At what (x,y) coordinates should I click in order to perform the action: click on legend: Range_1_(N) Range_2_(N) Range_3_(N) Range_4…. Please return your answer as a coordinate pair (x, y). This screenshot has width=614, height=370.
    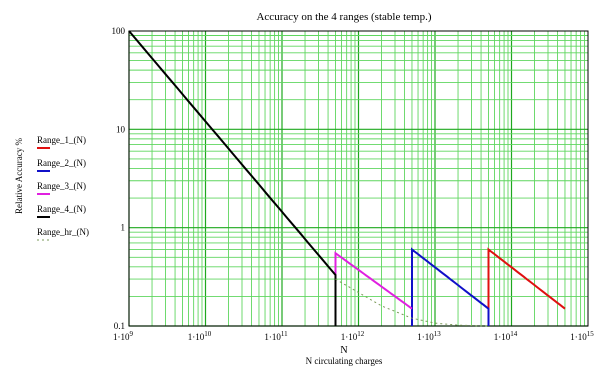
    Looking at the image, I should click on (63, 188).